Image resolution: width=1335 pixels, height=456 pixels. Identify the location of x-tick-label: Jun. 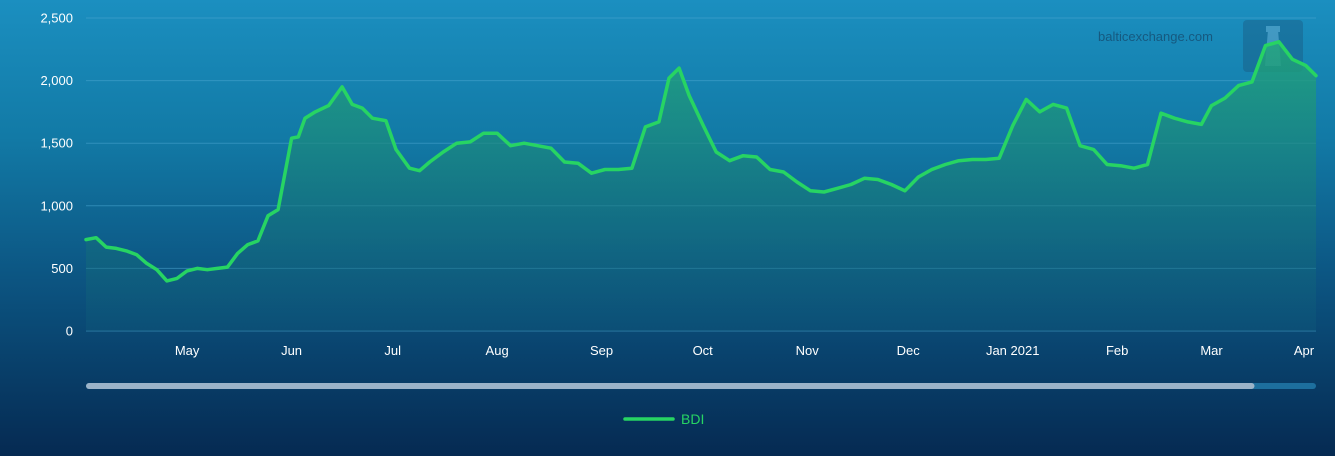
(291, 350).